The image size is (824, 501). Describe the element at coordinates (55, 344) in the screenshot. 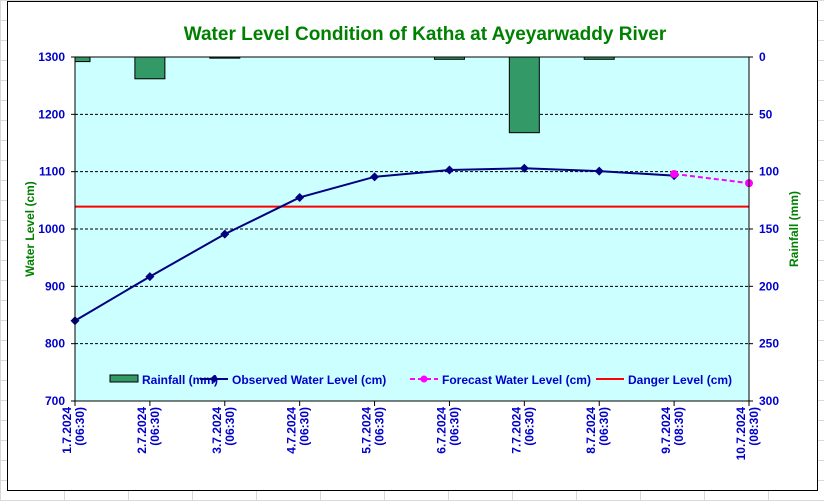

I see `y-tick-label: 800` at that location.